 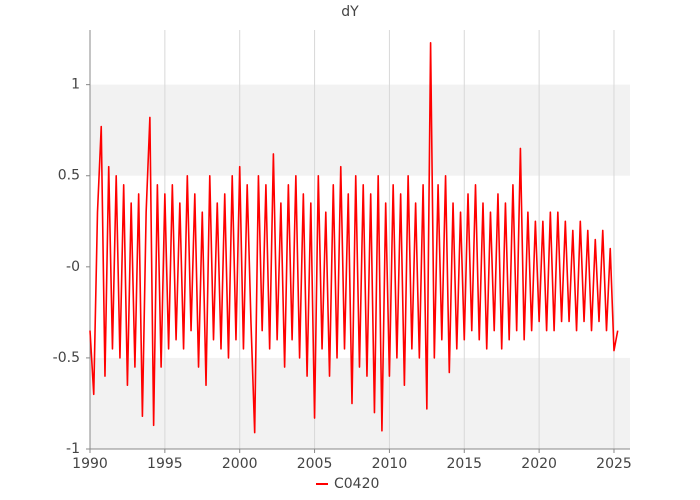 I want to click on x-tick-label: 1995, so click(x=165, y=464).